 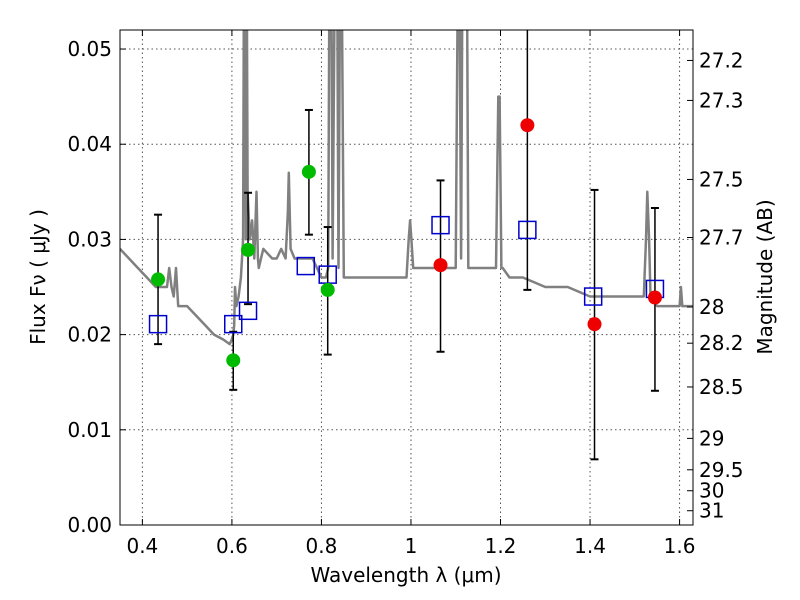 I want to click on x-tick-label: 0.6, so click(x=232, y=546).